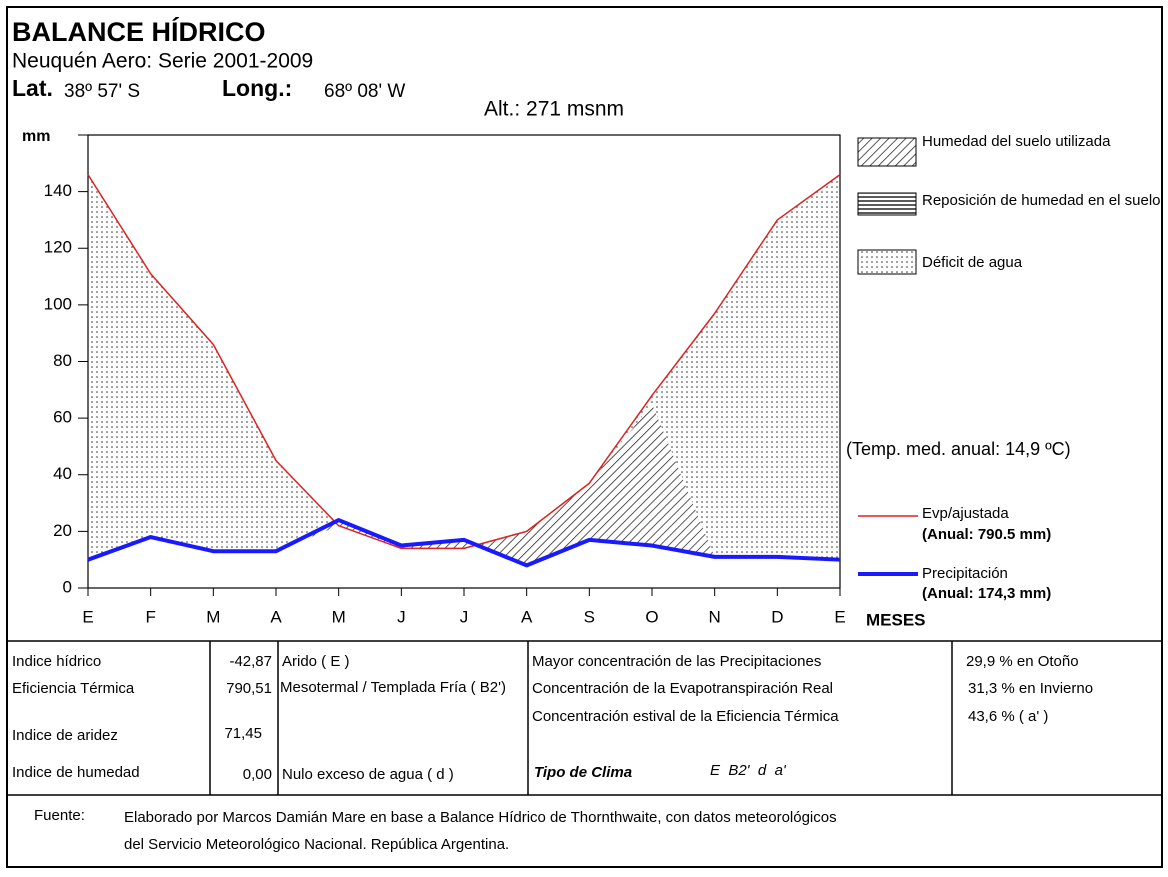  Describe the element at coordinates (76, 772) in the screenshot. I see `cell: Indice de humedad` at that location.